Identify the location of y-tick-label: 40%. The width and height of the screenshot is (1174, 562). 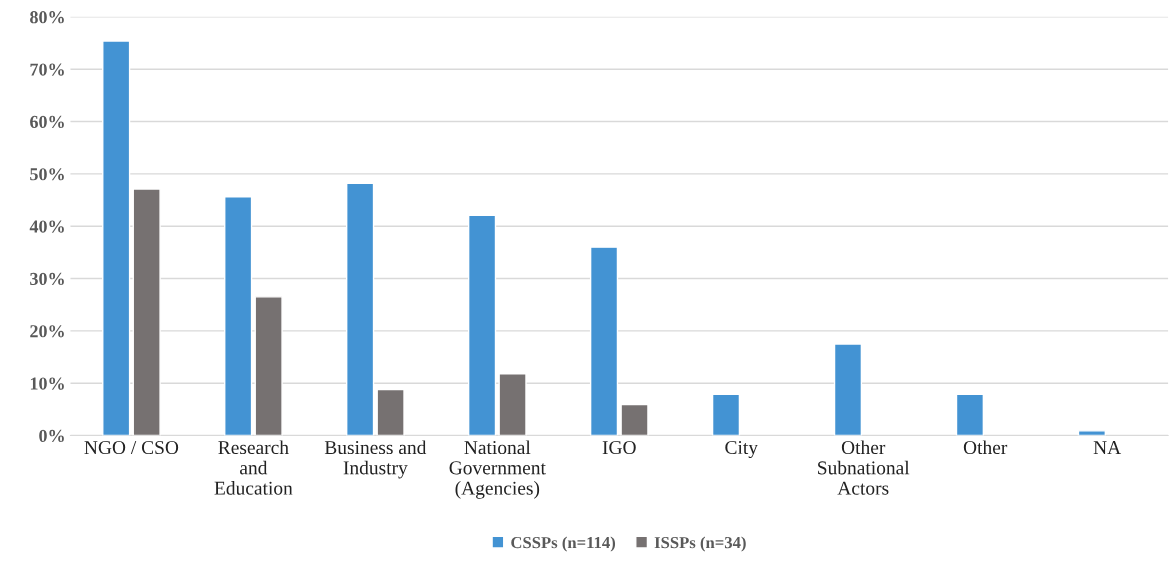
(46, 226).